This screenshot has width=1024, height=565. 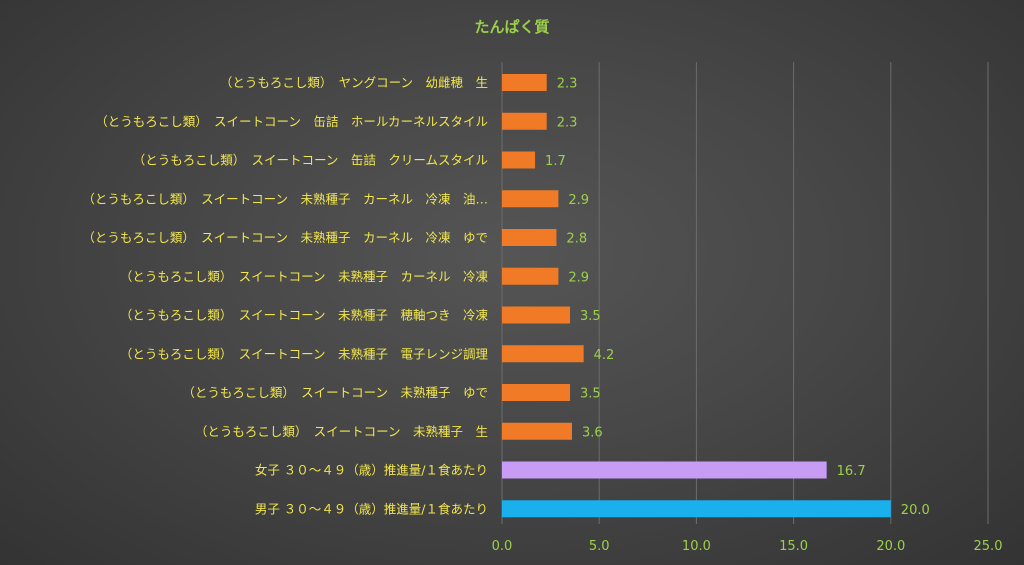 I want to click on x-tick-label: 25.0, so click(x=988, y=546).